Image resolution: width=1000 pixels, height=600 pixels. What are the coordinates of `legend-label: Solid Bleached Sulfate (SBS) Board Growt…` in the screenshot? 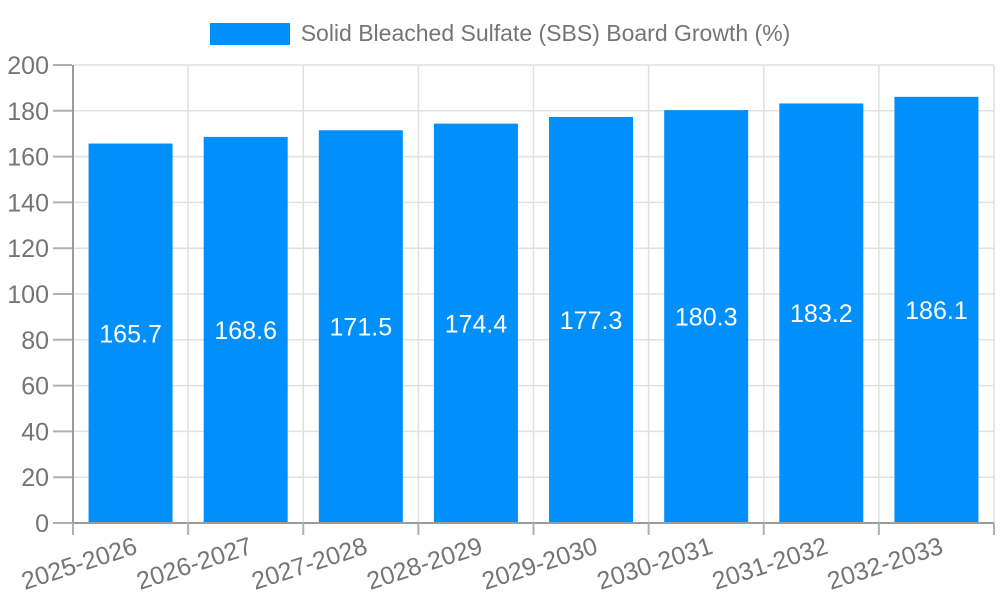 It's located at (545, 33).